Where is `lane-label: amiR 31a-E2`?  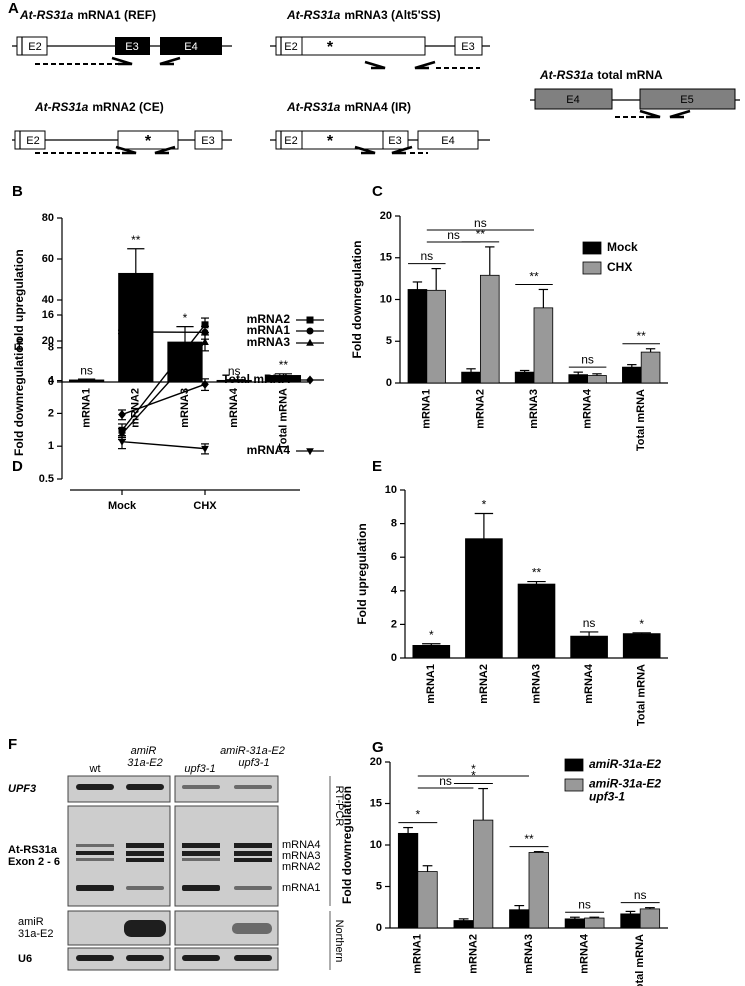
lane-label: amiR 31a-E2 is located at coordinates (144, 757).